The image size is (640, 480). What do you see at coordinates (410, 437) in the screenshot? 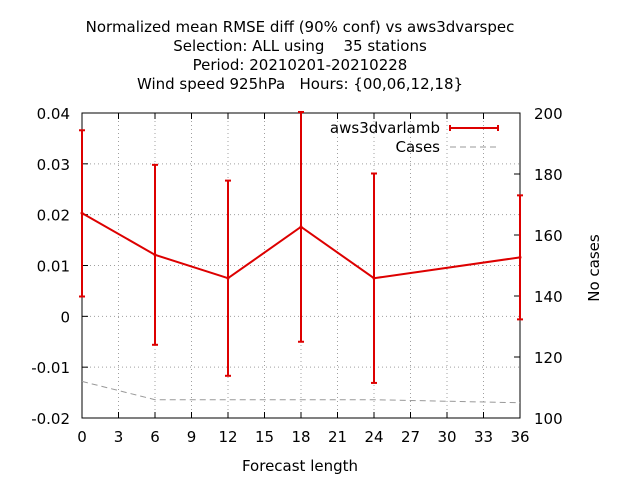
I see `x-tick-label: 27` at bounding box center [410, 437].